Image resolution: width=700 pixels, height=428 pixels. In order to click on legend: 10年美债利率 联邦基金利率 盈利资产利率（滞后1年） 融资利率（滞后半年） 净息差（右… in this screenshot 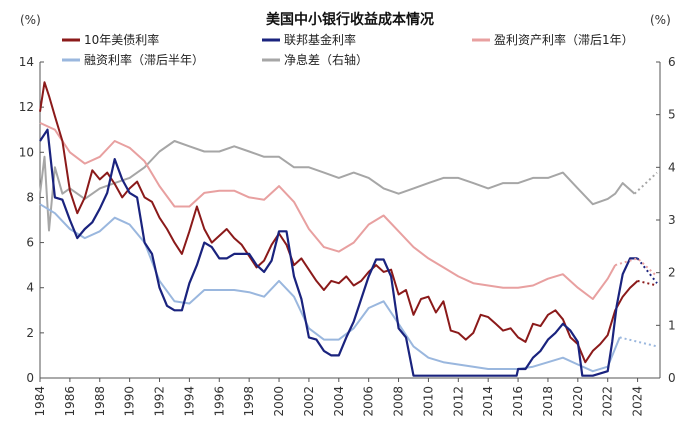, I will do `click(348, 49)`.